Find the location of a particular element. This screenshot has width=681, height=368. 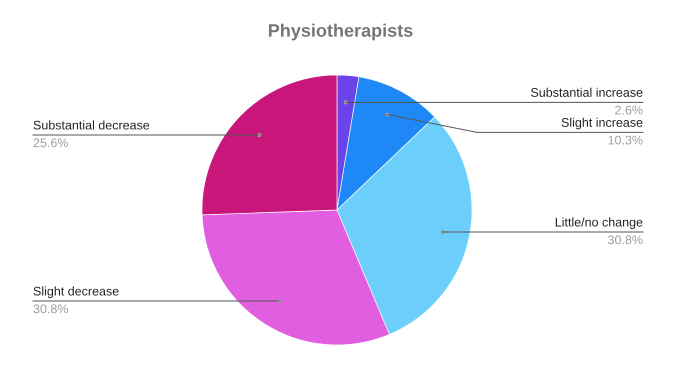

data-label: 25.6% is located at coordinates (51, 143).